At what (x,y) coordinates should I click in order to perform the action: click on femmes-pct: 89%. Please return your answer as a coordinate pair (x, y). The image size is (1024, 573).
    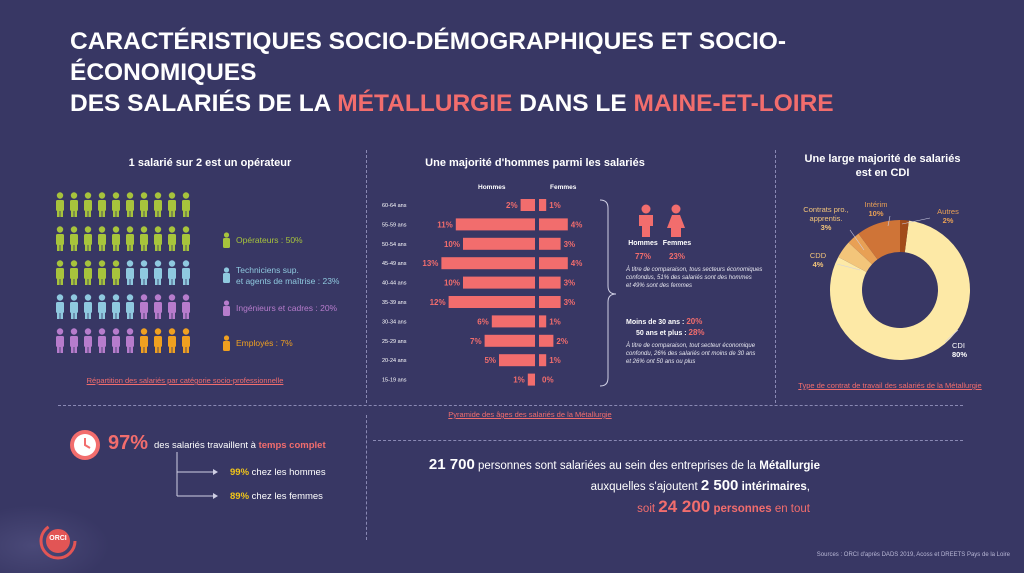
    Looking at the image, I should click on (240, 496).